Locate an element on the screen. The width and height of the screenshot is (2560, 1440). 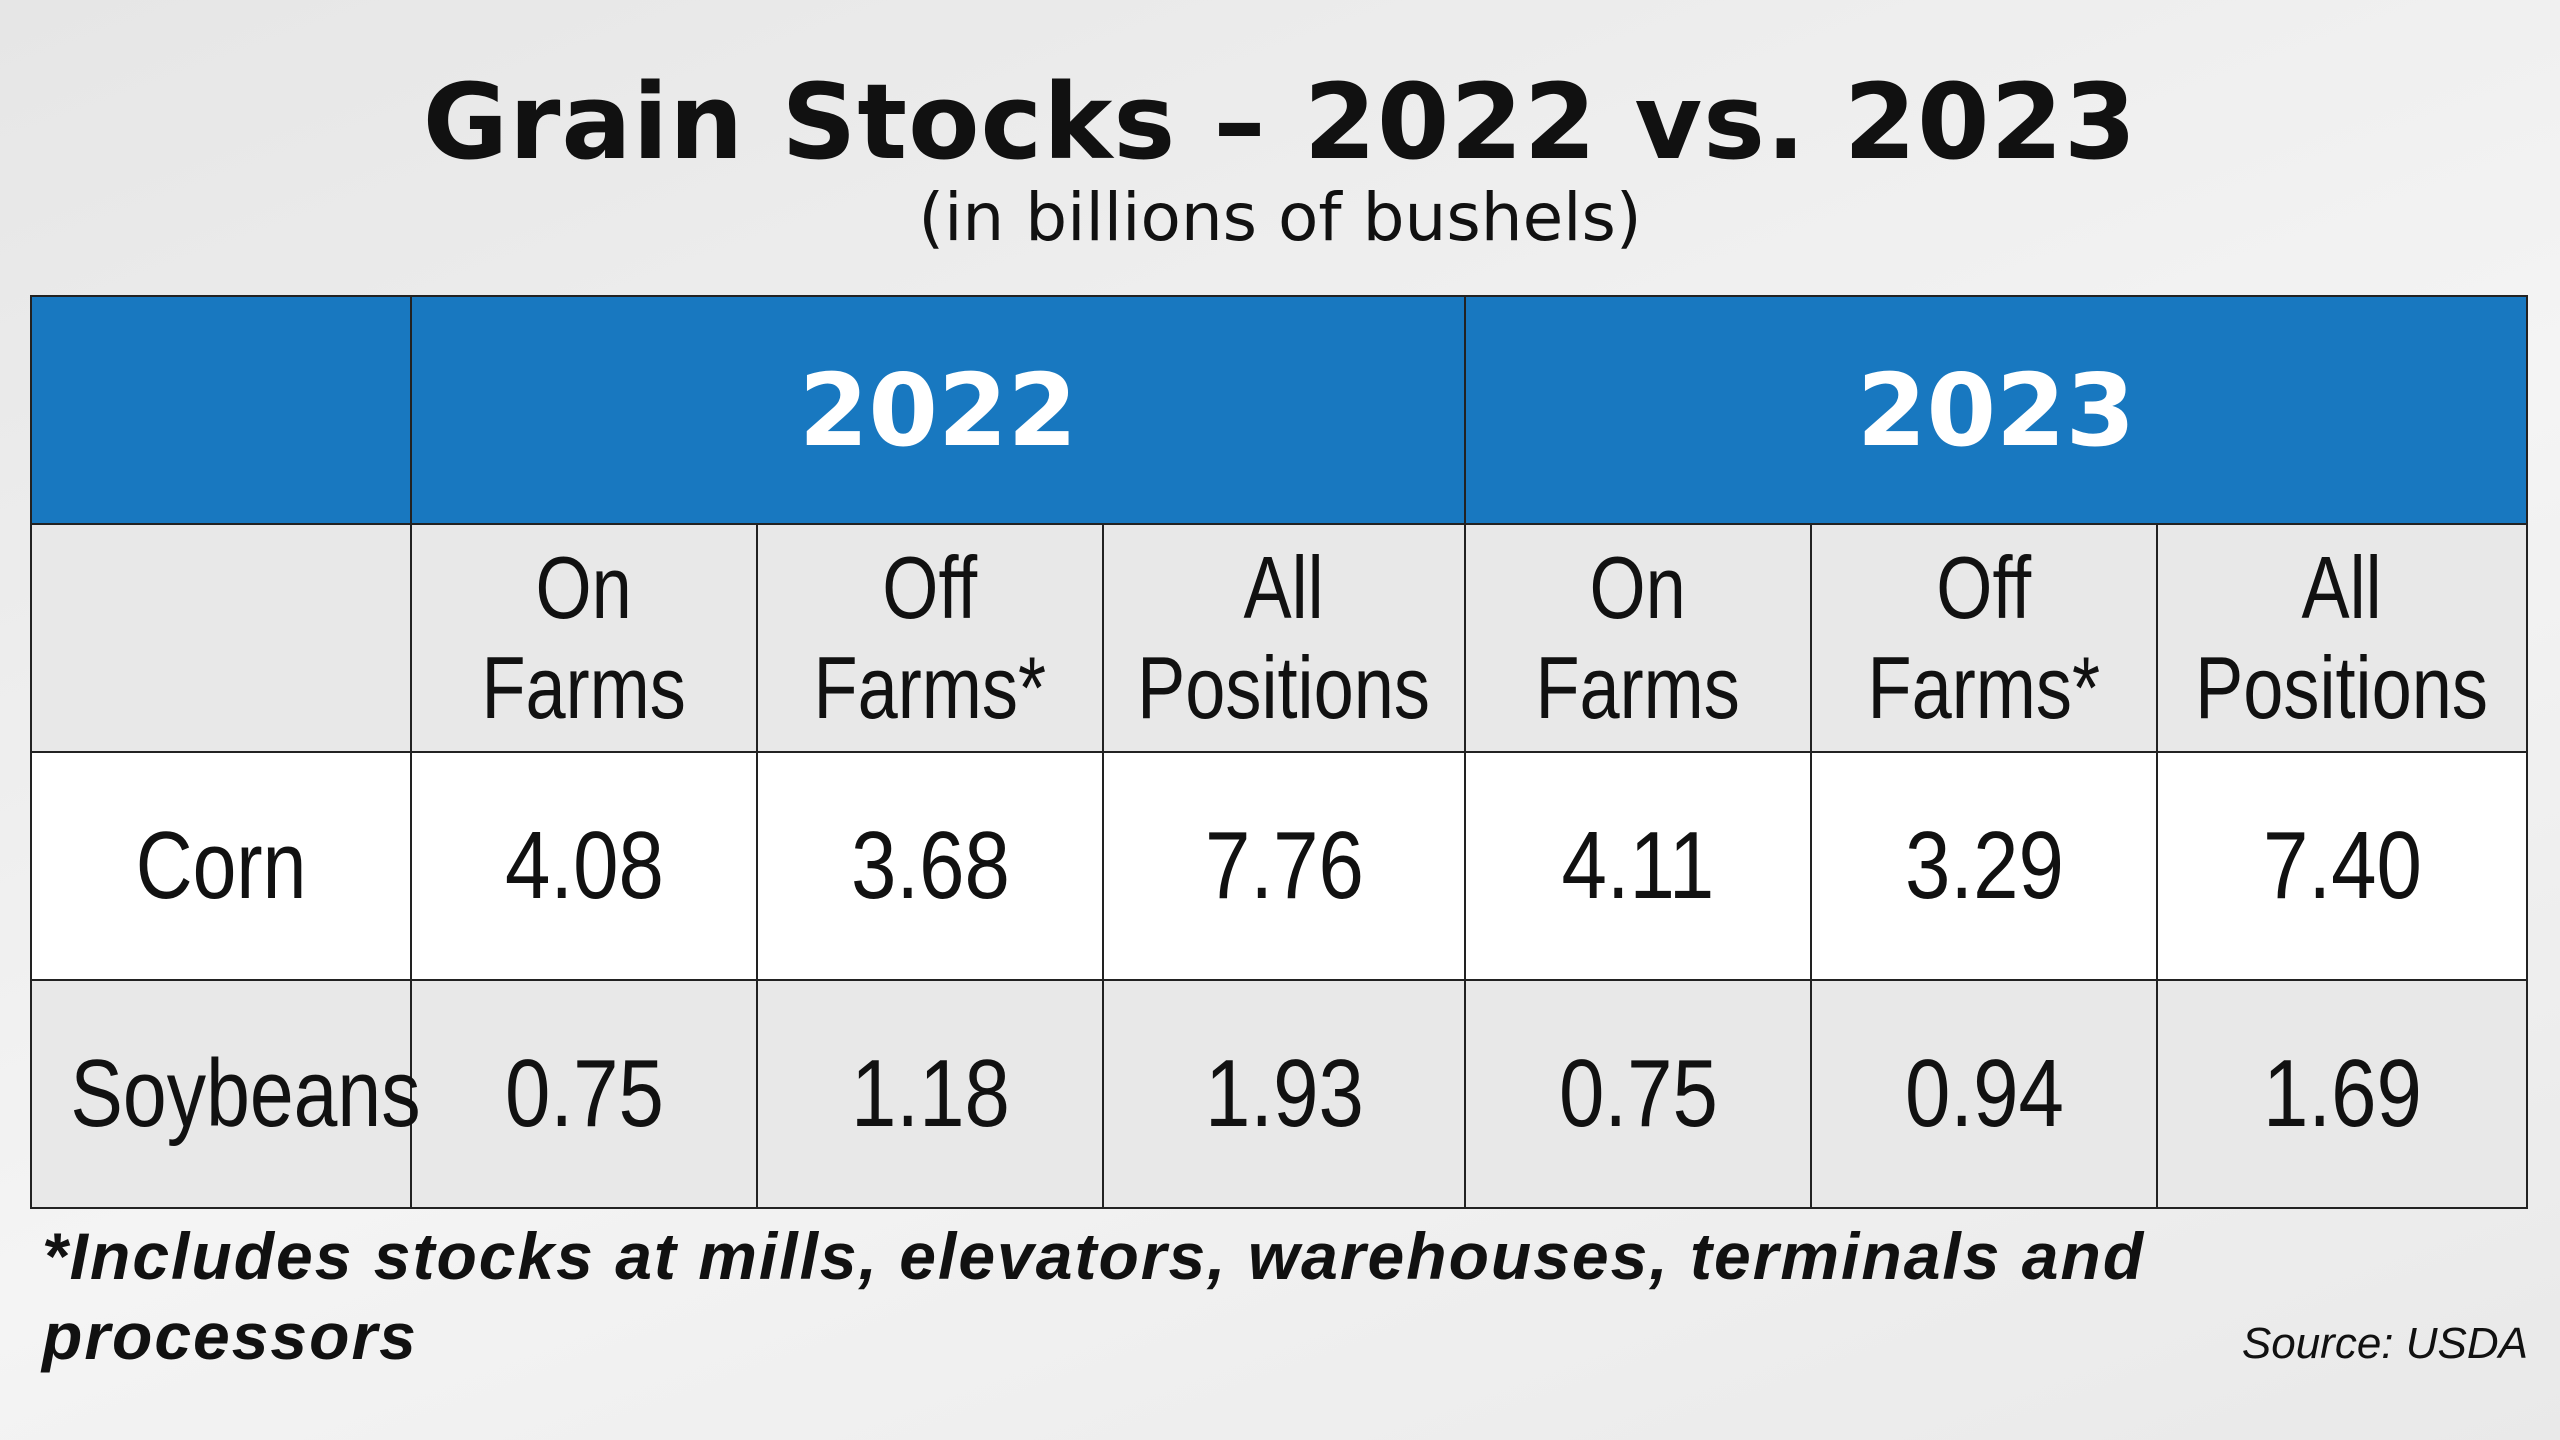
year-header-2023: 2023 is located at coordinates (1996, 410).